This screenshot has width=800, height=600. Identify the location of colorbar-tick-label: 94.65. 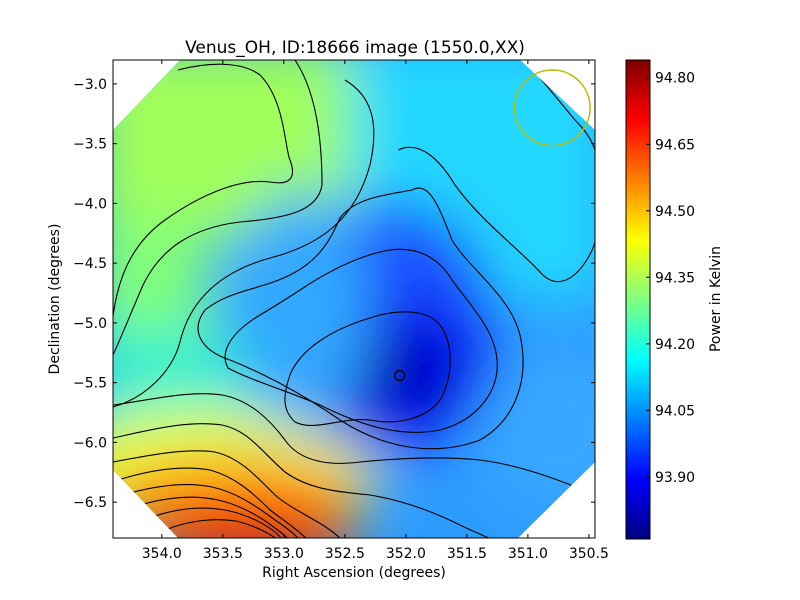
(675, 145).